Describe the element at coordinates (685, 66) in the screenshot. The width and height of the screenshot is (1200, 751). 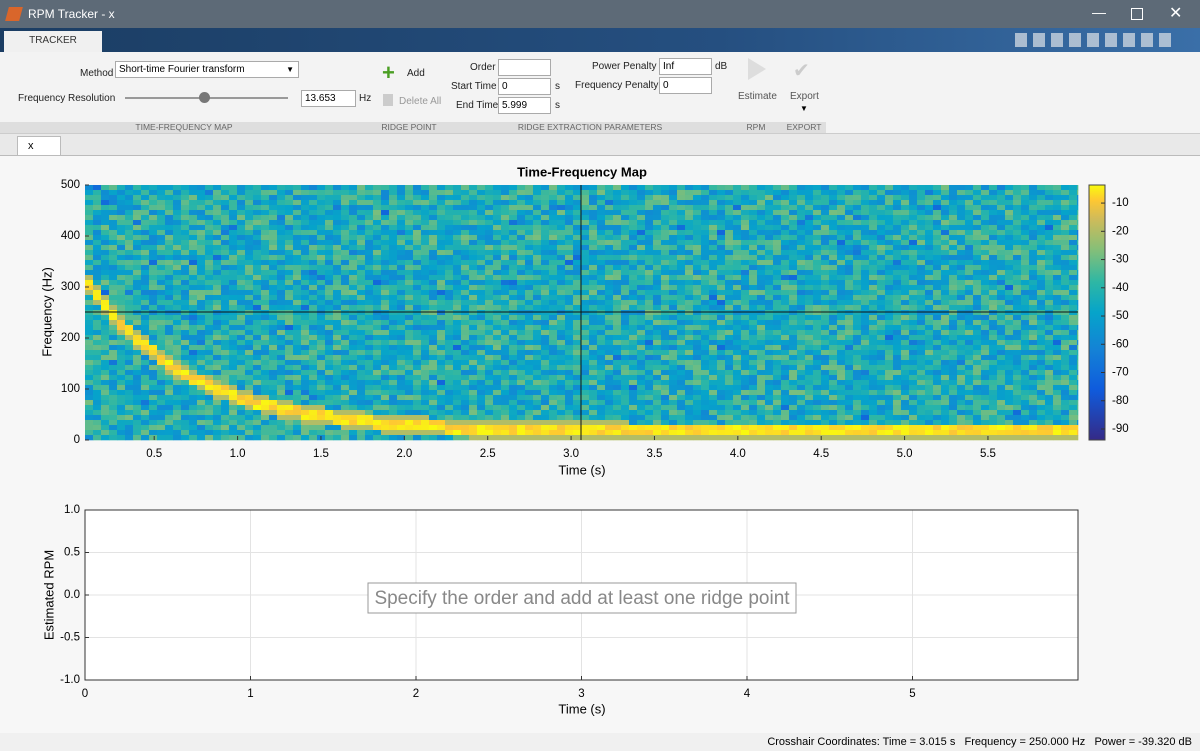
I see `power-penalty-input: Inf` at that location.